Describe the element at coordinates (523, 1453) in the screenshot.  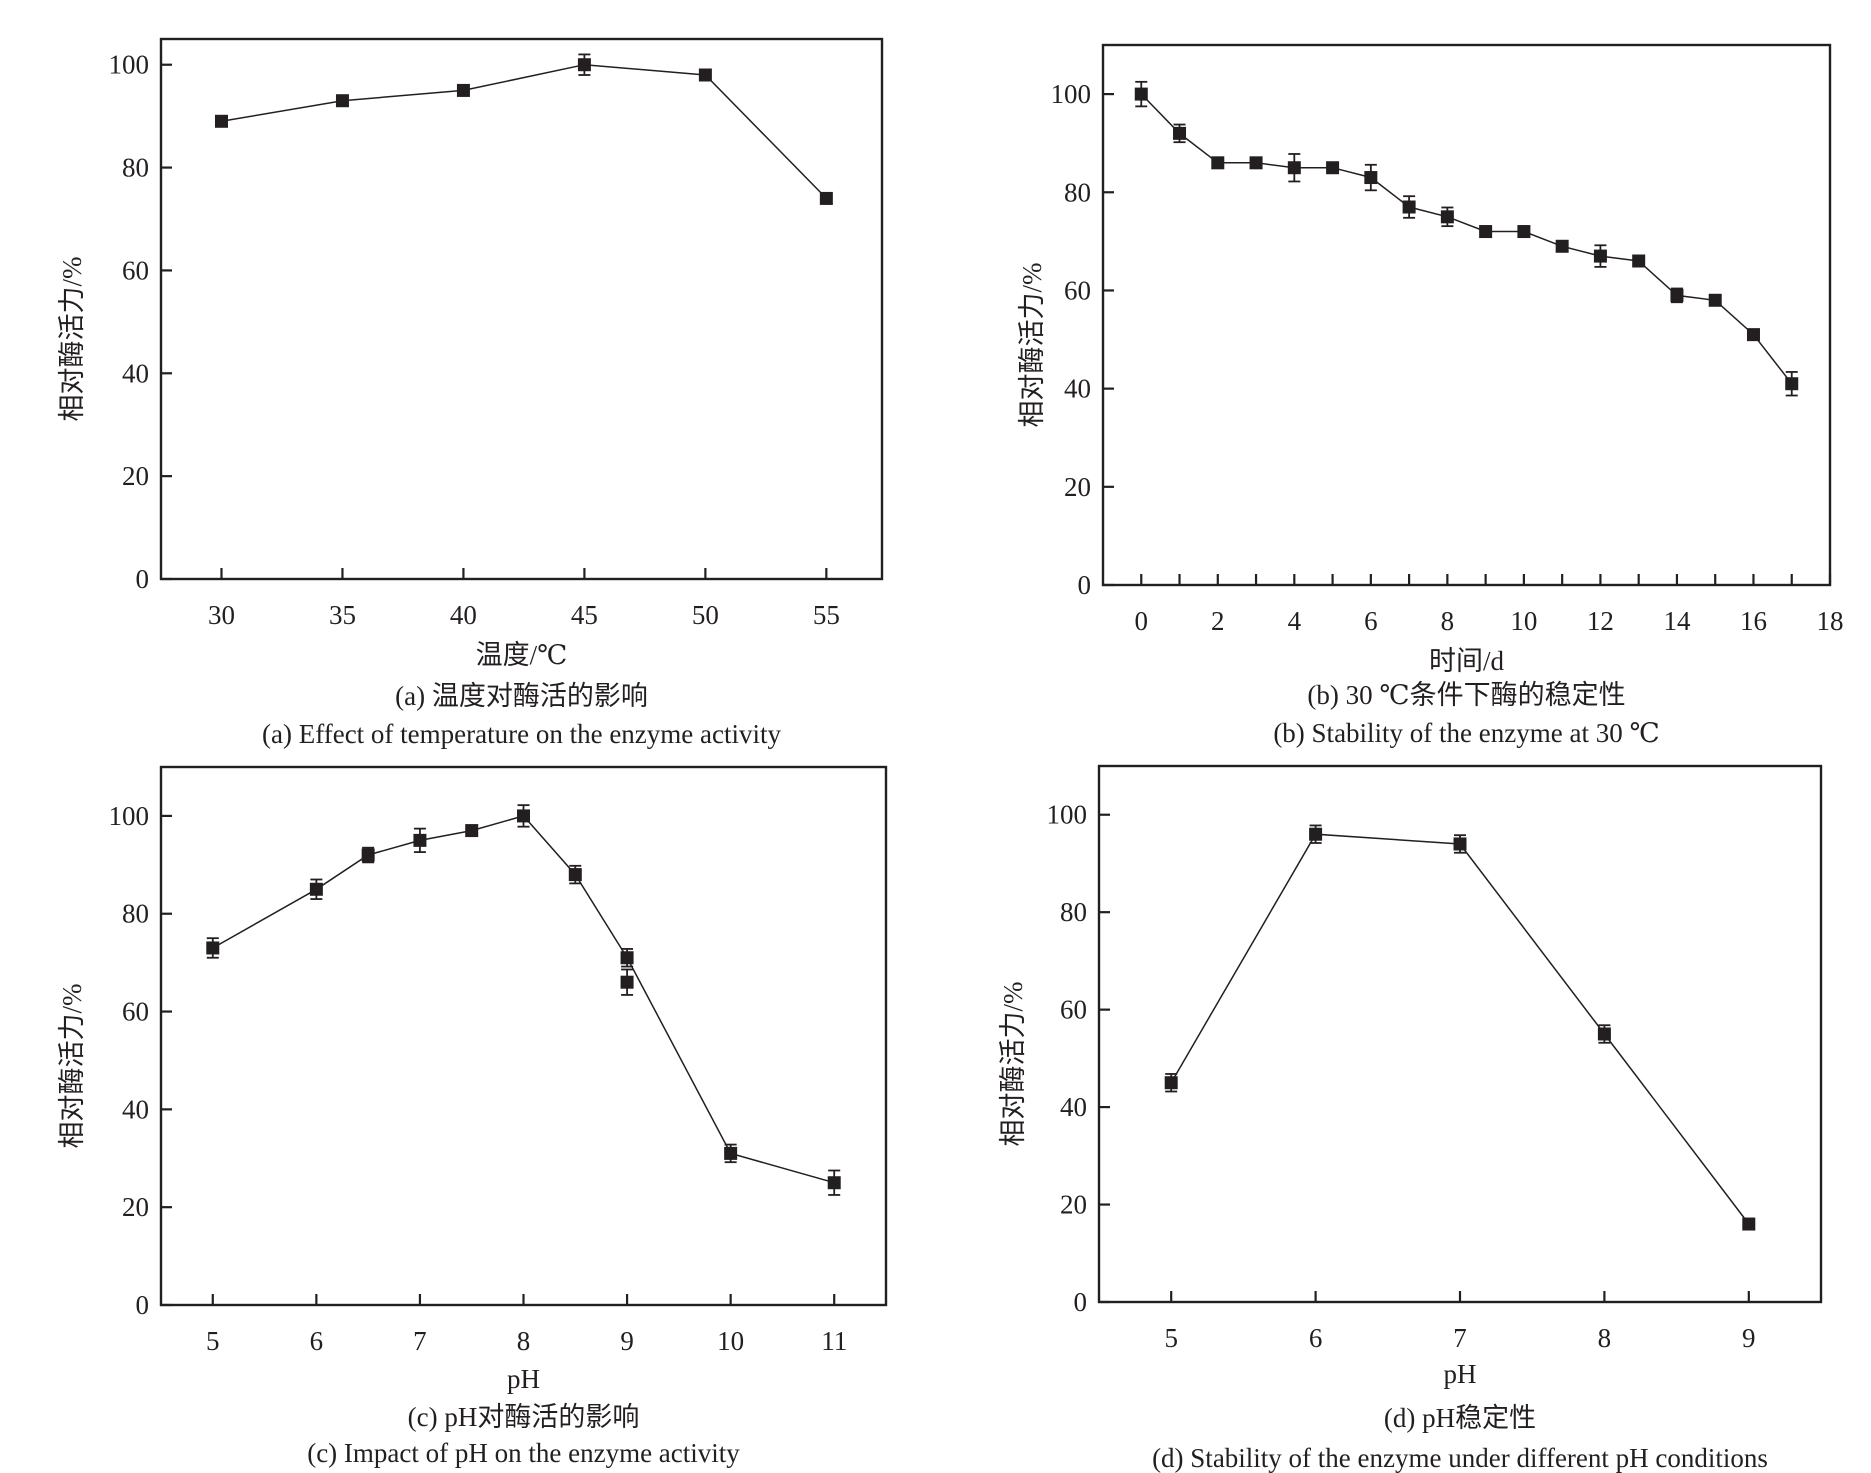
I see `caption-english: (c) Impact of pH on the enzyme activity` at that location.